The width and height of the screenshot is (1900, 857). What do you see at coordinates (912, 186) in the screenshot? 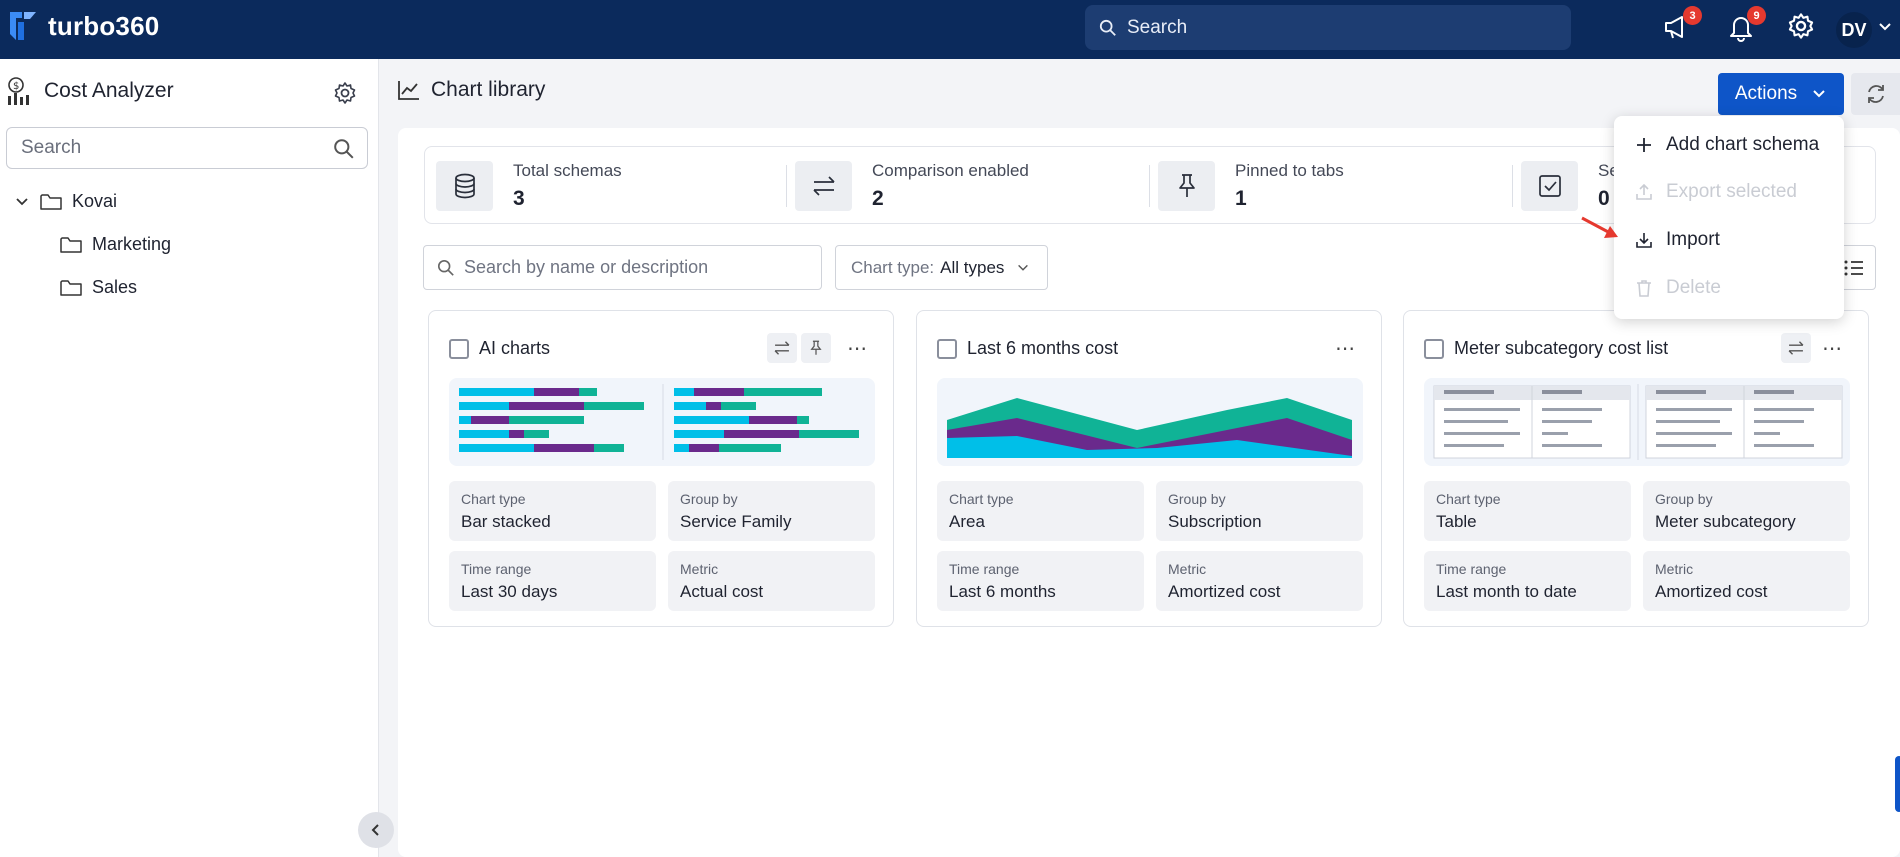
I see `stat-comparison-enabled: Comparison enabled 2` at bounding box center [912, 186].